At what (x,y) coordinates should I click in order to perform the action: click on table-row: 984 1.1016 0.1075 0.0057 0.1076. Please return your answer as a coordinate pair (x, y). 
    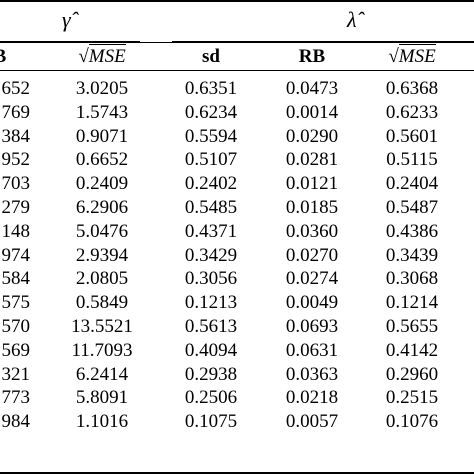
    Looking at the image, I should click on (237, 422).